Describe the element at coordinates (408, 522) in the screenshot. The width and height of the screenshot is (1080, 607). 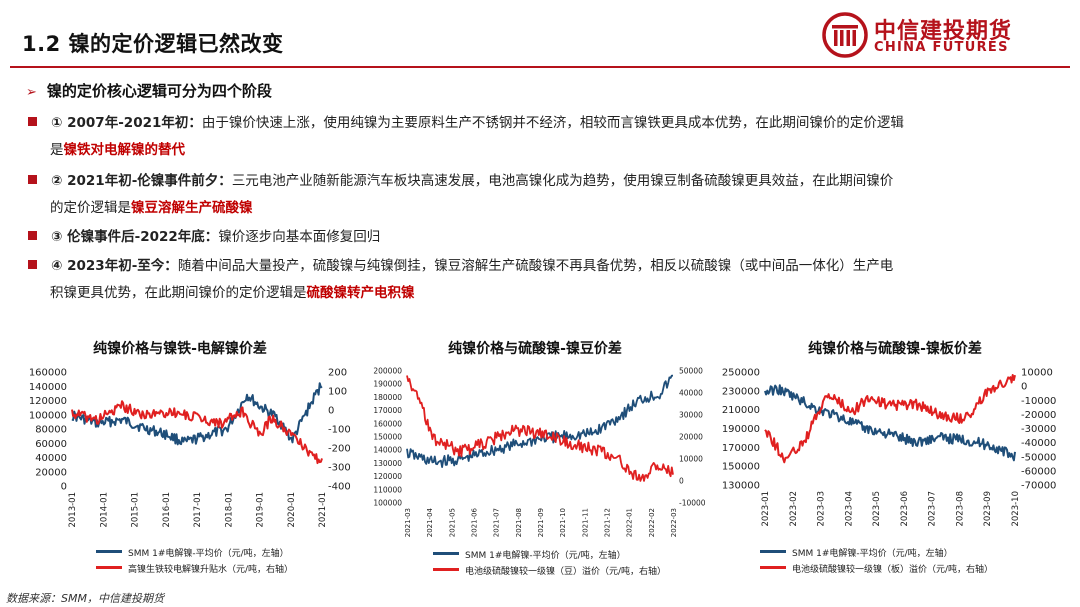
I see `x-axis-tick-label: 2021-03` at that location.